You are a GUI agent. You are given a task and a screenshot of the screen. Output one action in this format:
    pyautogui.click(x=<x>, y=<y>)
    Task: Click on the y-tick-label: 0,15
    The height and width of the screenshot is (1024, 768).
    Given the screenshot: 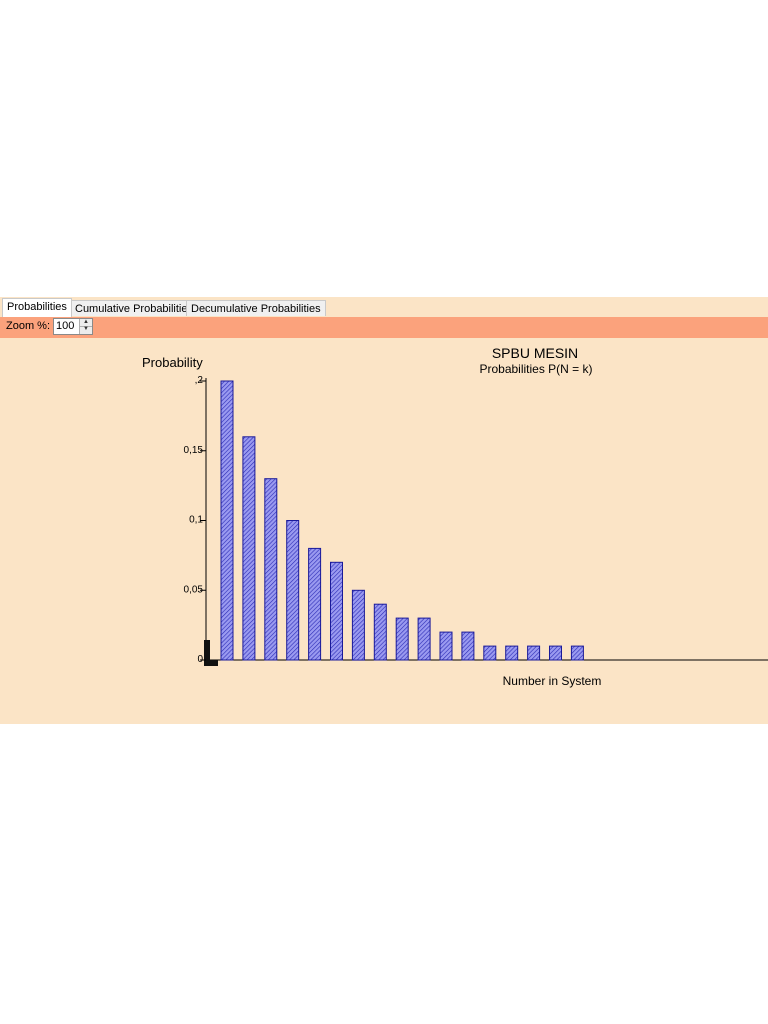 What is the action you would take?
    pyautogui.click(x=194, y=450)
    